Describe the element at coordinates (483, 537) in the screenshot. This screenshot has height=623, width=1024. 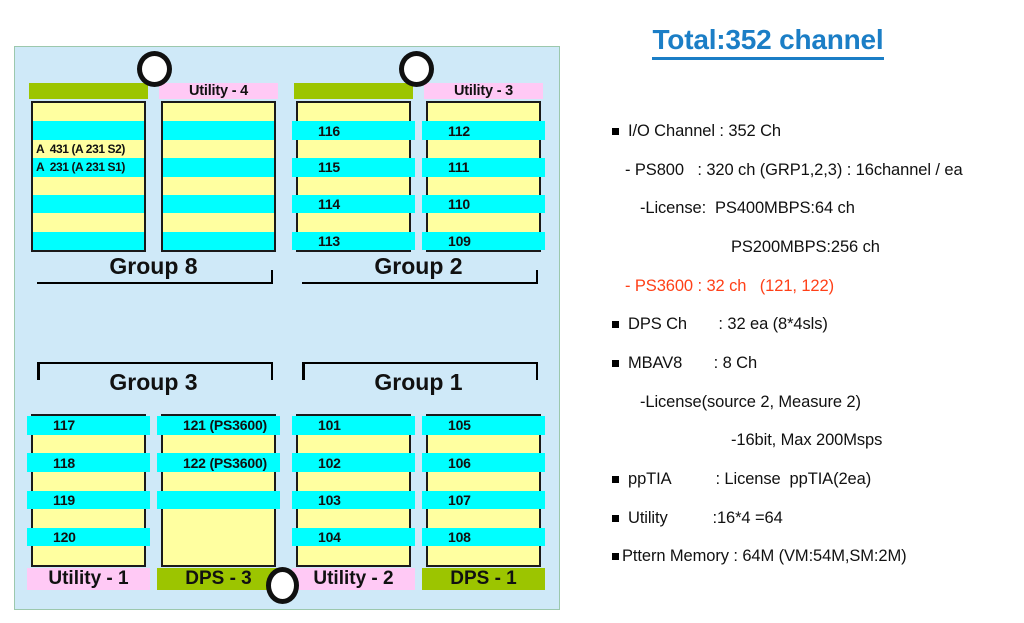
I see `slot-row: 108` at that location.